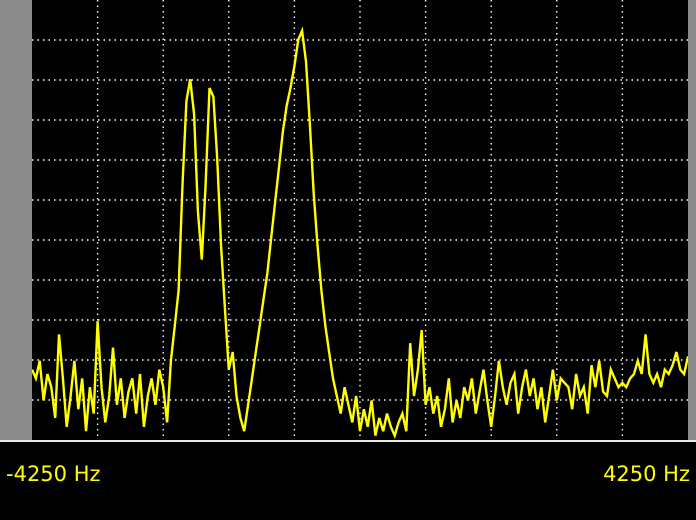 The image size is (696, 520). Describe the element at coordinates (348, 441) in the screenshot. I see `axis-divider` at that location.